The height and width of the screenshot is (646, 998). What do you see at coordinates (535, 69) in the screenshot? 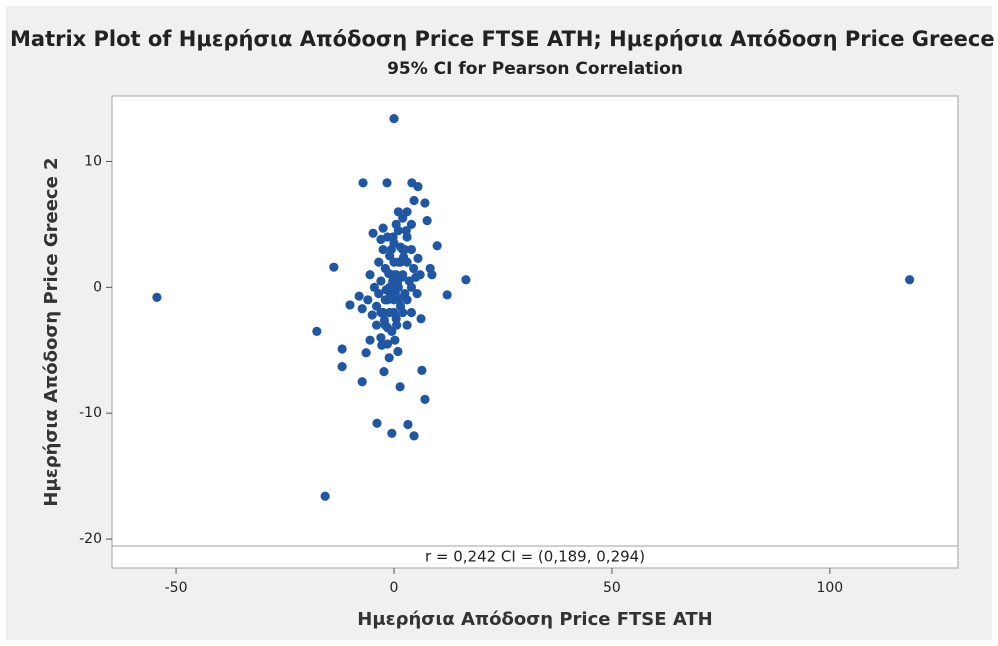
I see `chart-subtitle: 95% CI for Pearson Correlation` at bounding box center [535, 69].